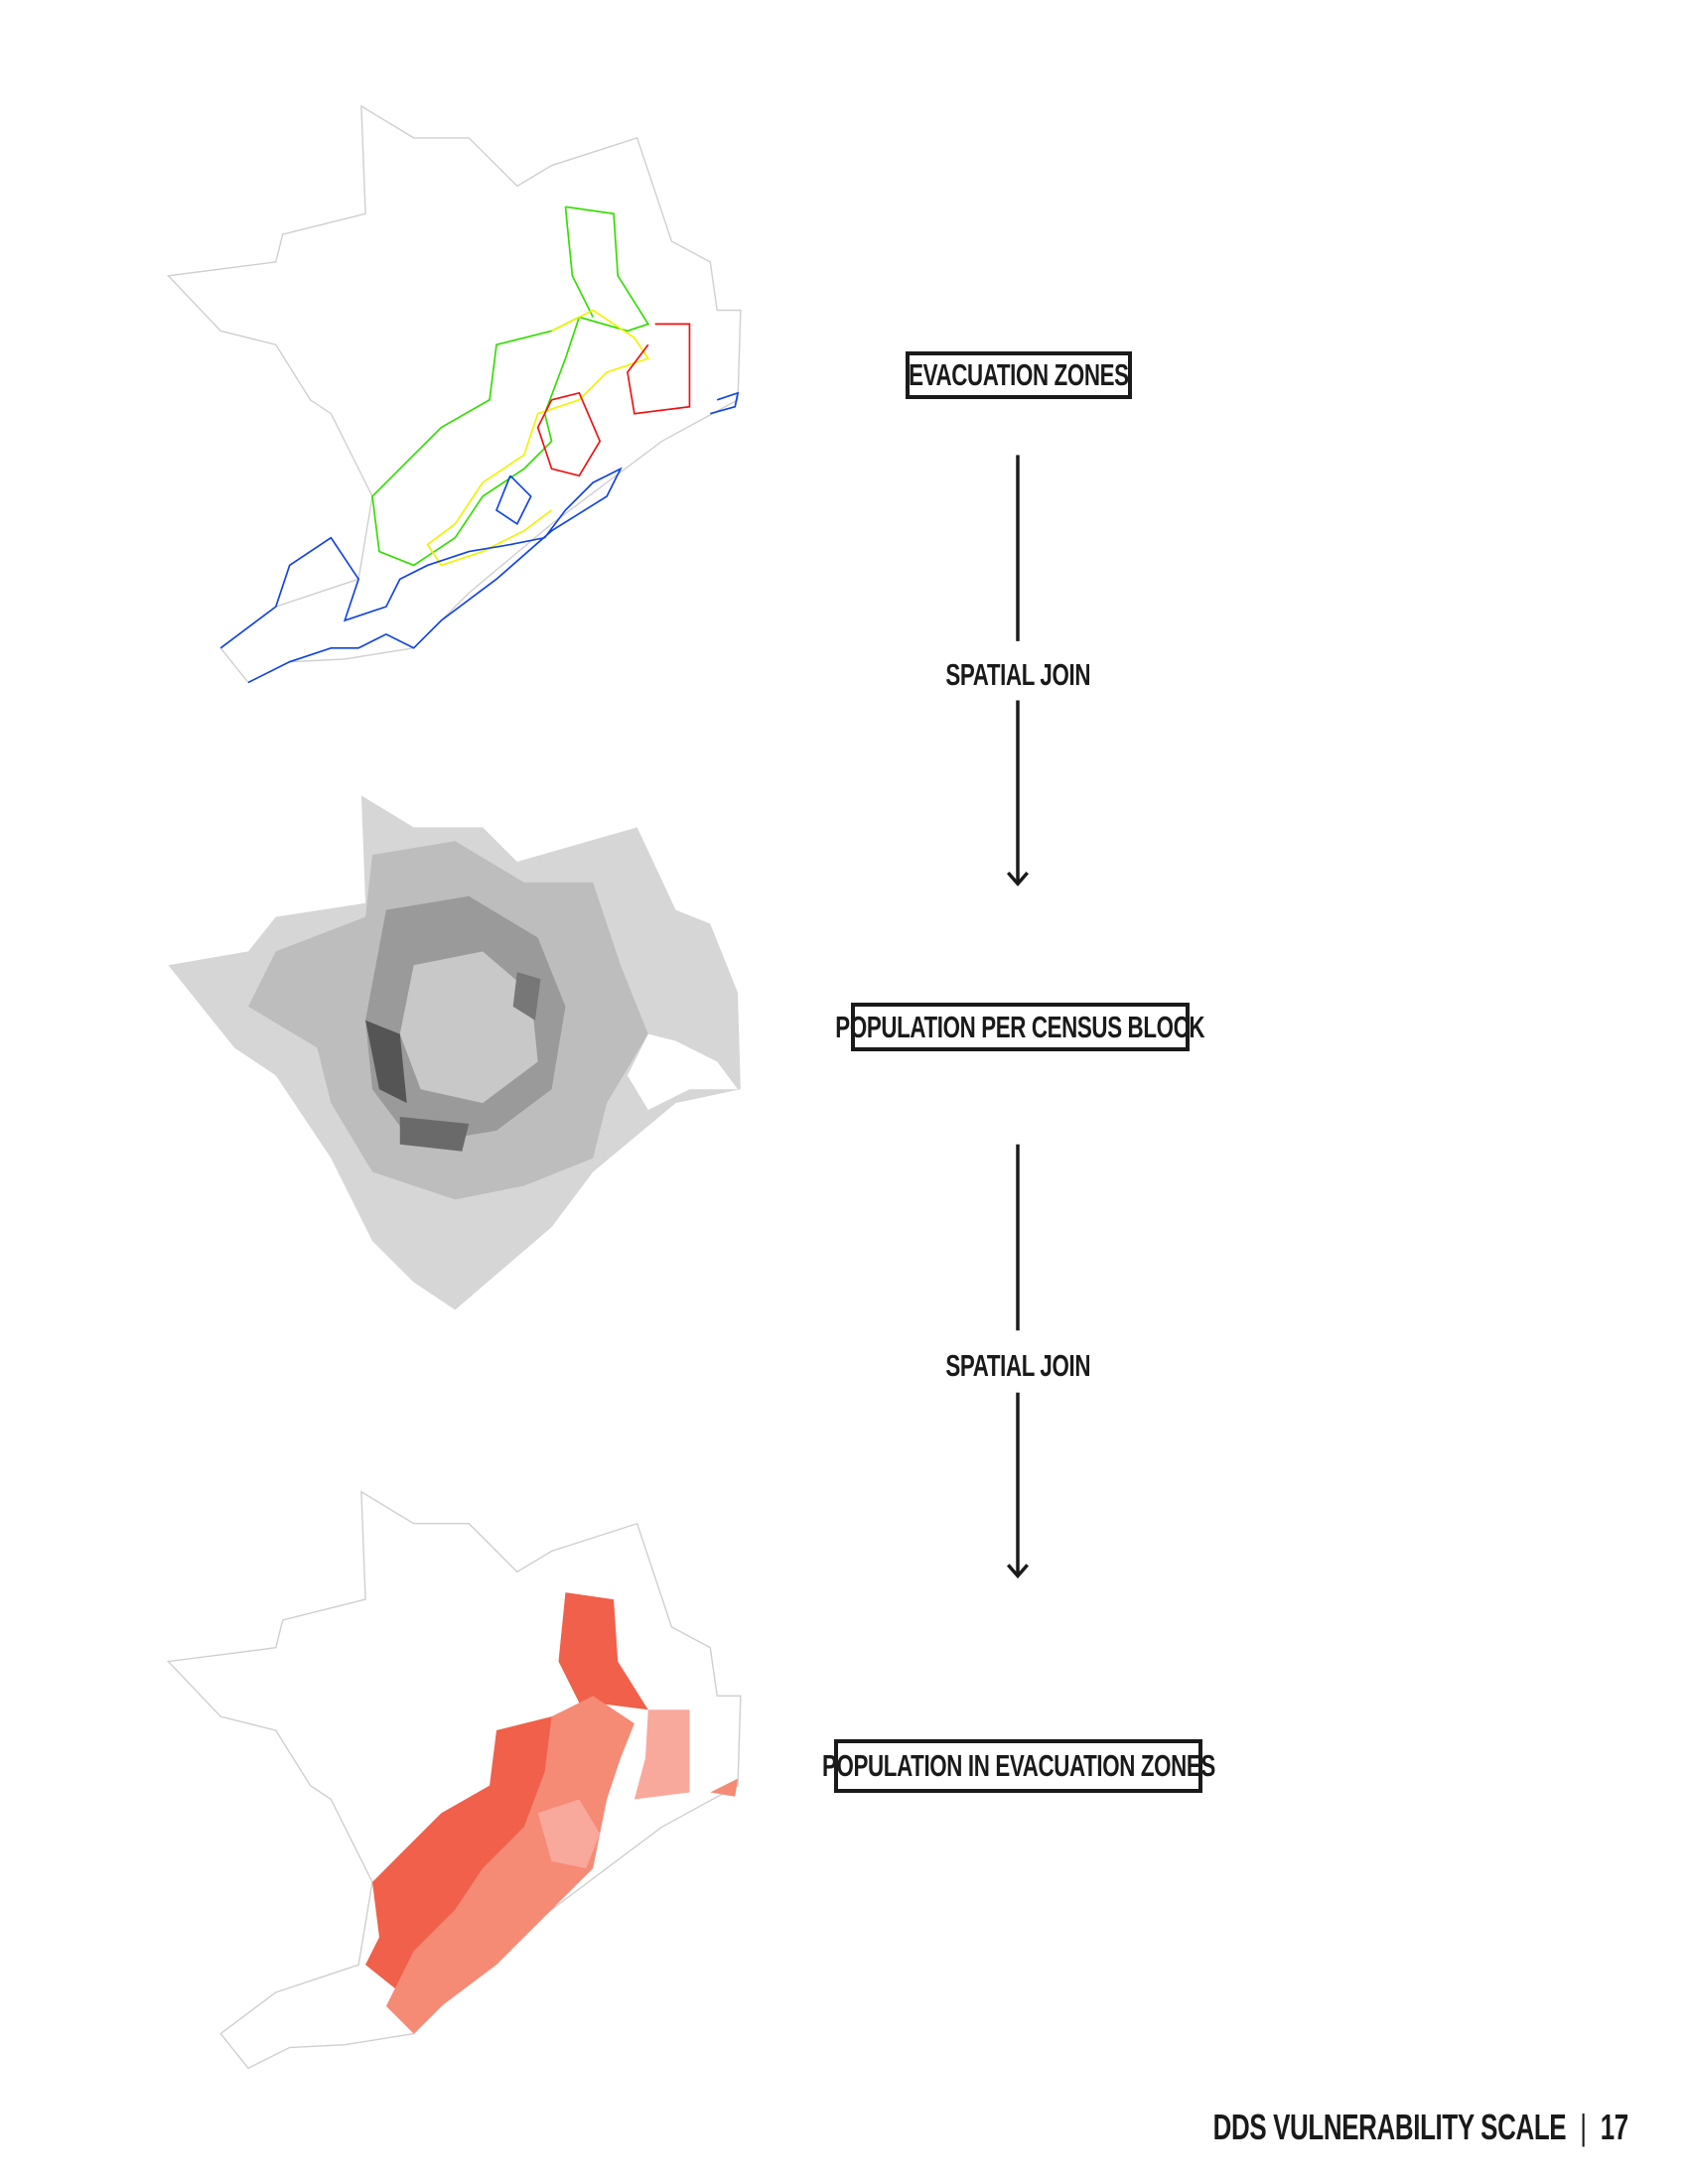 Image resolution: width=1688 pixels, height=2184 pixels. I want to click on population-census-label: POPULATION PER CENSUS BLOCK, so click(1021, 1027).